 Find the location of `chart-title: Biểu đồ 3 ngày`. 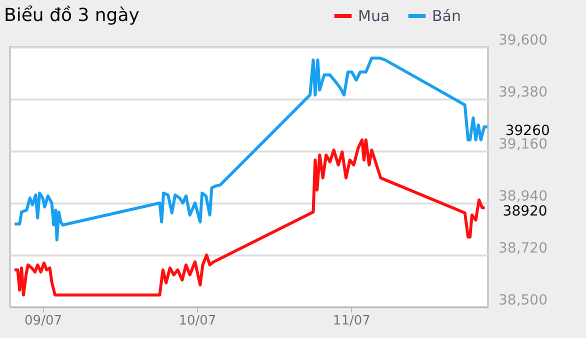

chart-title: Biểu đồ 3 ngày is located at coordinates (72, 15).